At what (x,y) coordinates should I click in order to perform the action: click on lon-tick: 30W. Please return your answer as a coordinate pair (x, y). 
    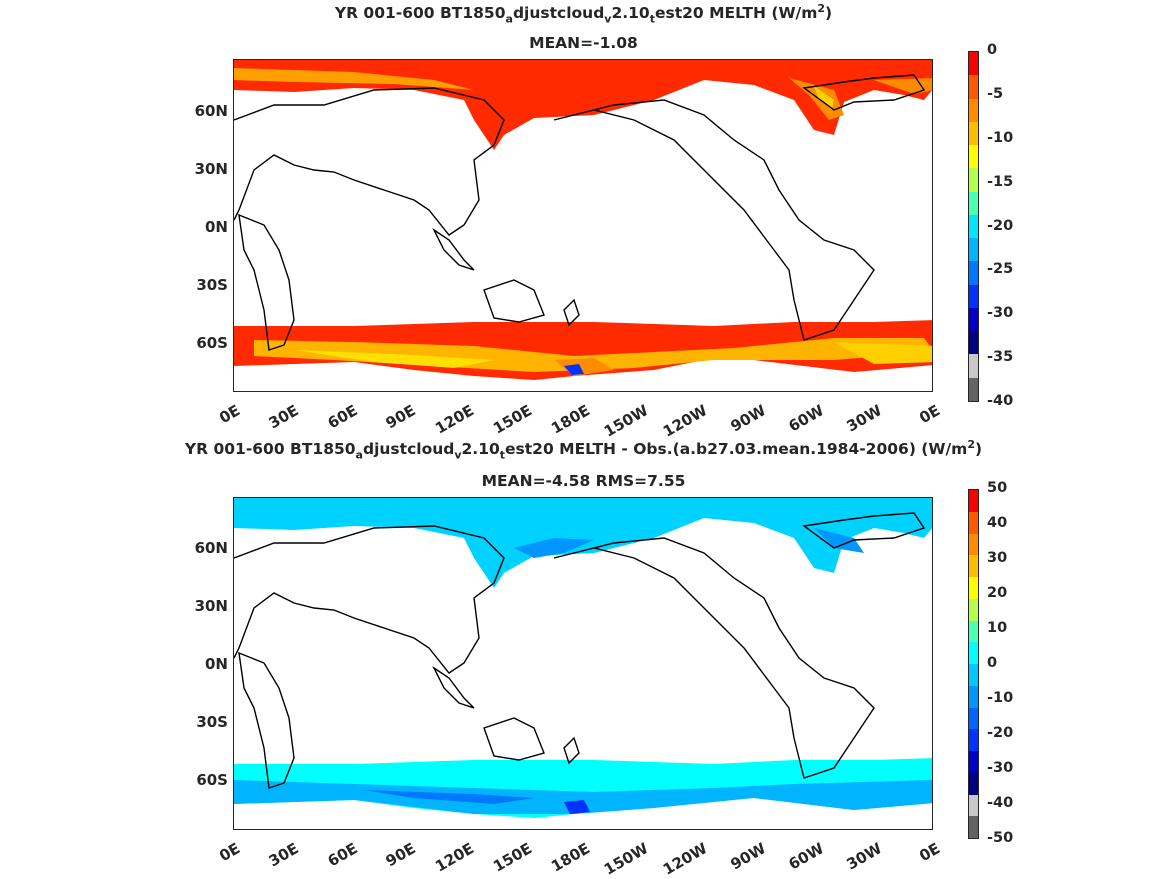
    Looking at the image, I should click on (864, 418).